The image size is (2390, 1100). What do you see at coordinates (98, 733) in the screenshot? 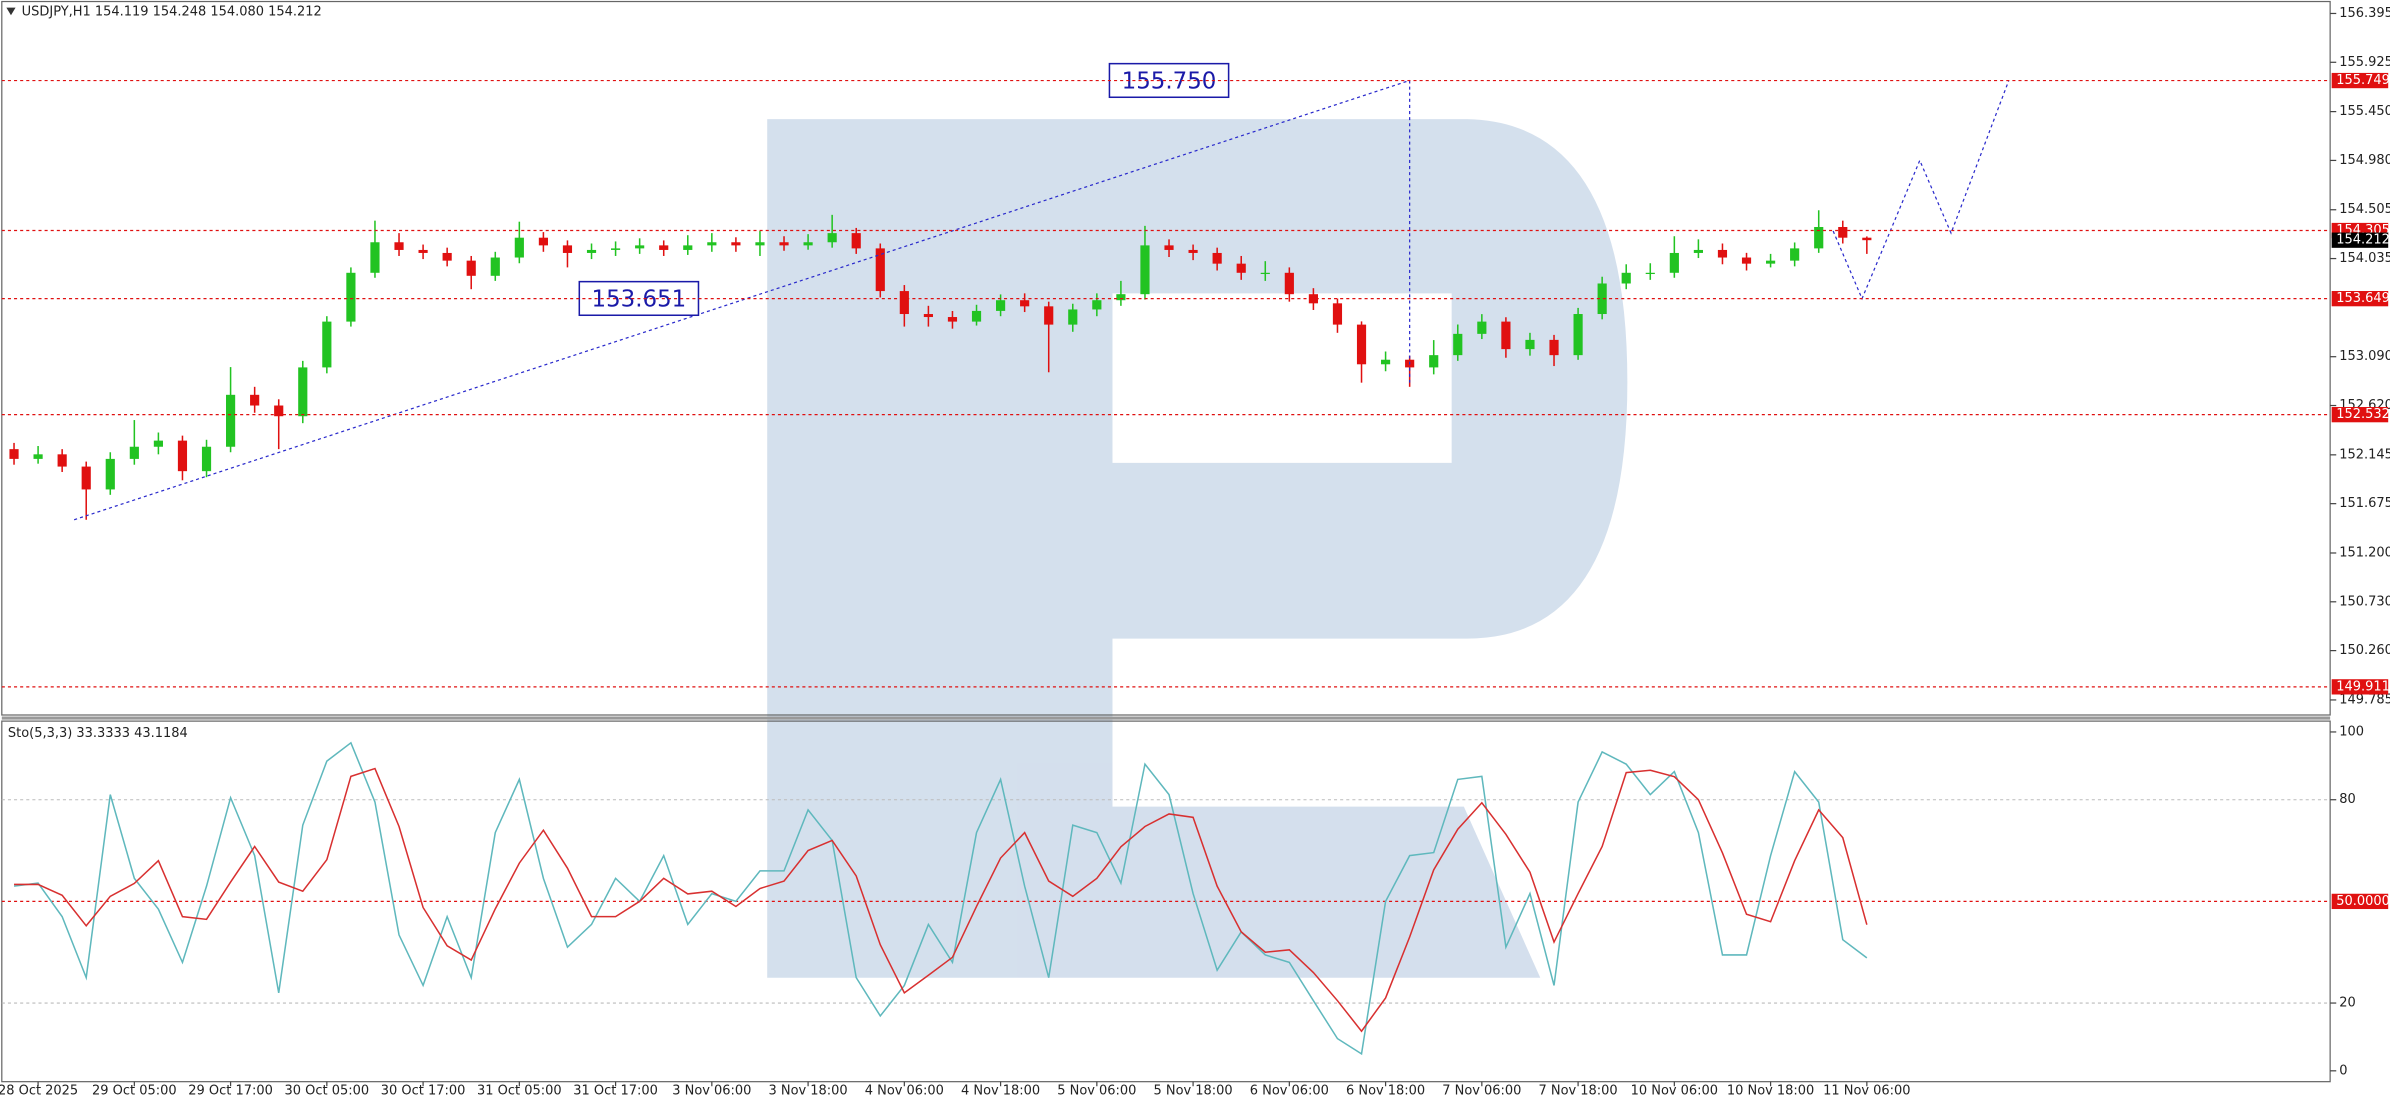
I see `indicator-title: Sto(5,3,3) 33.3333 43.1184` at bounding box center [98, 733].